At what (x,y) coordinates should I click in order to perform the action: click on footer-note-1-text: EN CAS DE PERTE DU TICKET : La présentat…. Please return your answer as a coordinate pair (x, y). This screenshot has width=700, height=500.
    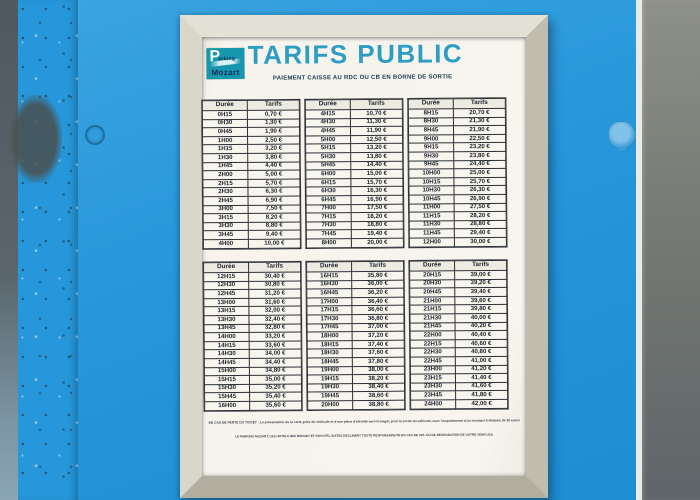
    Looking at the image, I should click on (364, 421).